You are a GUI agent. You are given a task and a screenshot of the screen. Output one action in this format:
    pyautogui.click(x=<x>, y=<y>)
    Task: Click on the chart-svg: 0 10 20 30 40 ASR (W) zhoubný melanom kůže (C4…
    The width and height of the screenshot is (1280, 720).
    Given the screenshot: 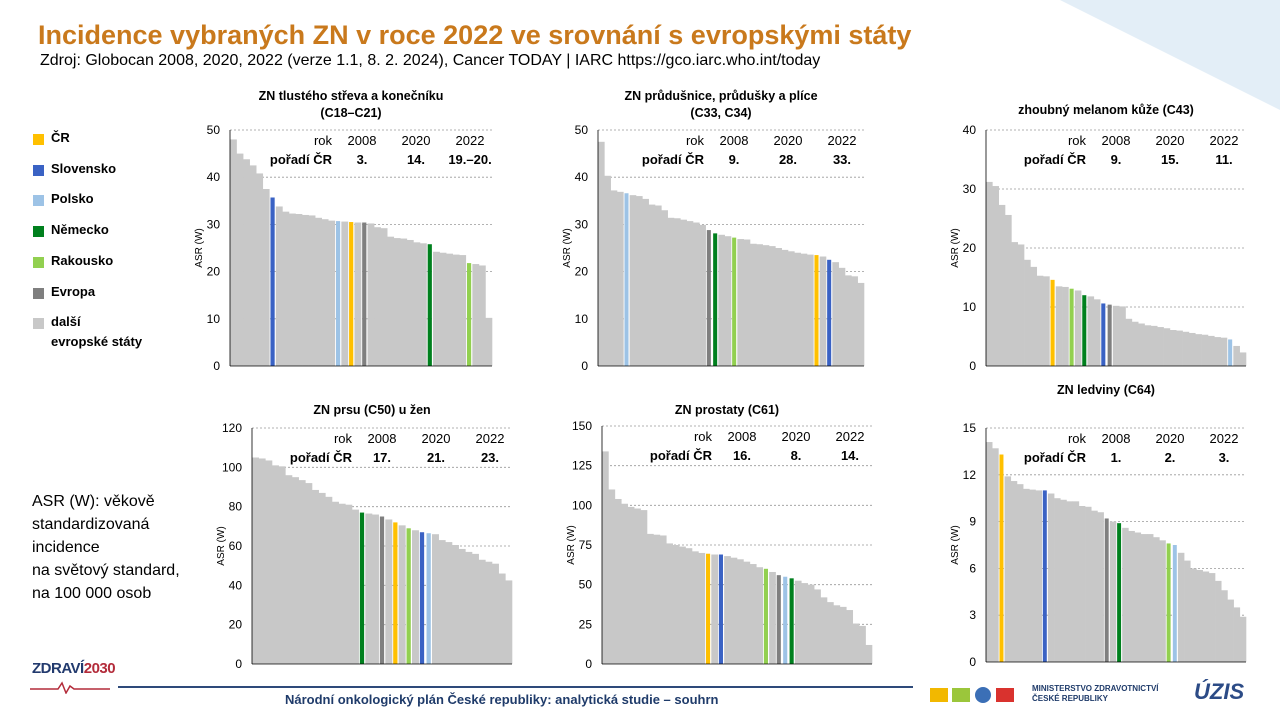 What is the action you would take?
    pyautogui.click(x=1098, y=238)
    